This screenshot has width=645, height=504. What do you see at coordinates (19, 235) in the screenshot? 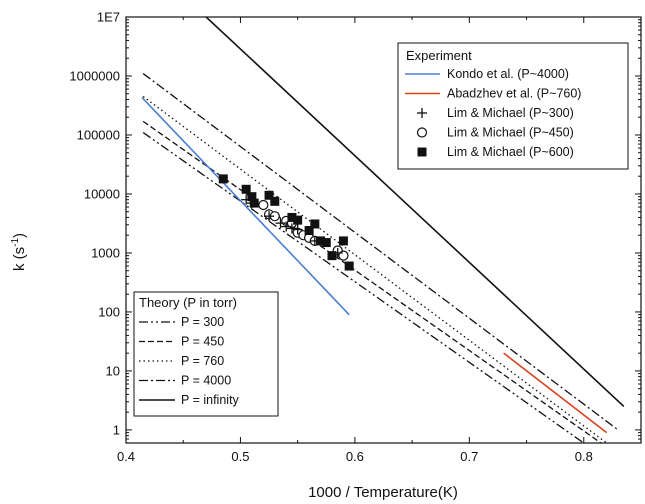
I see `y-axis-title-close: )` at bounding box center [19, 235].